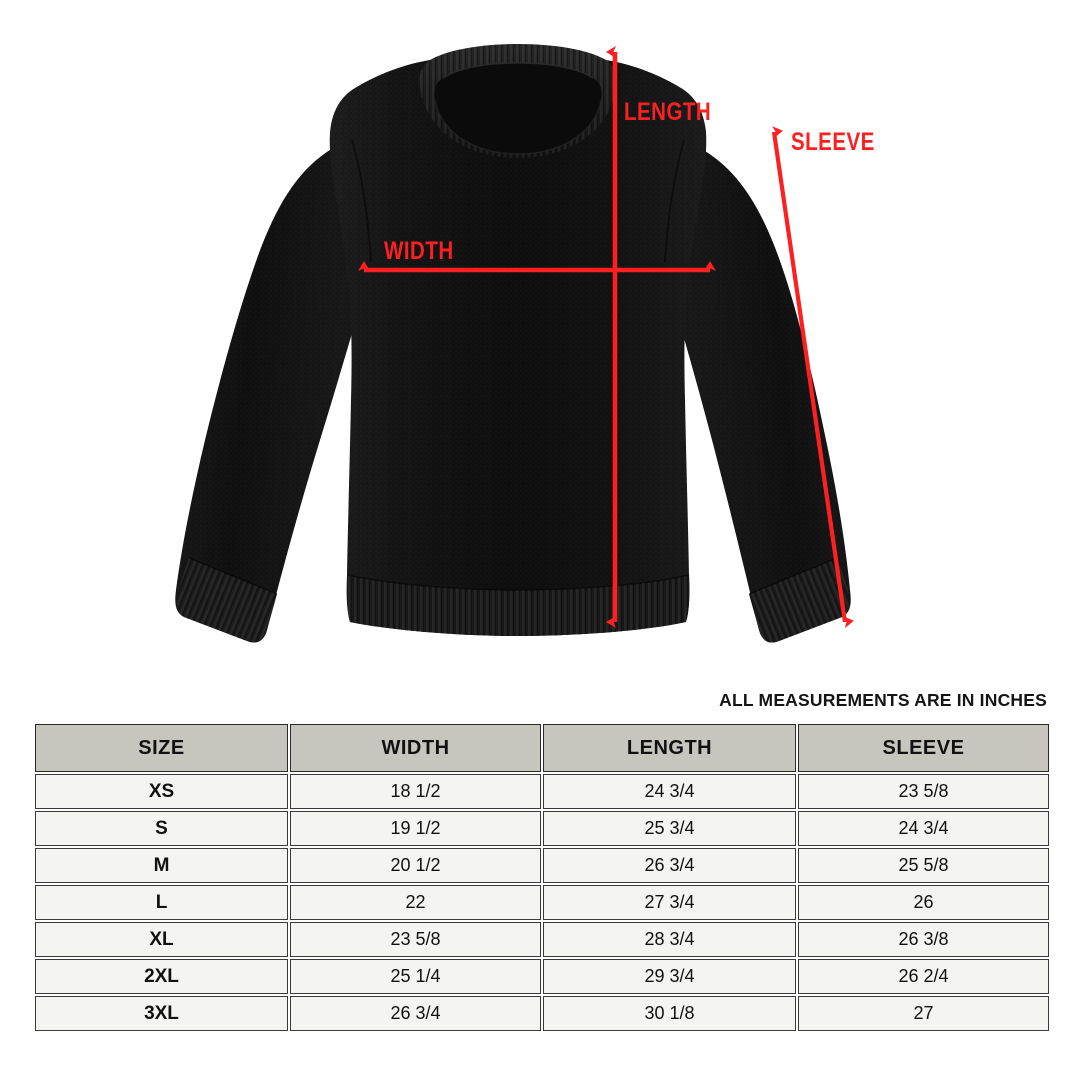  Describe the element at coordinates (669, 939) in the screenshot. I see `cell-length: 28 3/4` at that location.